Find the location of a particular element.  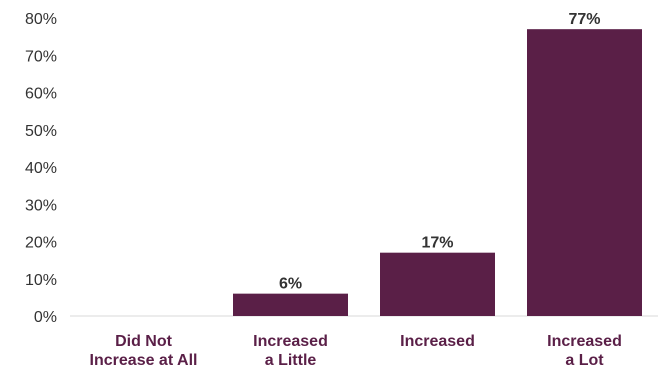

category-label-line: Did Not is located at coordinates (144, 341).